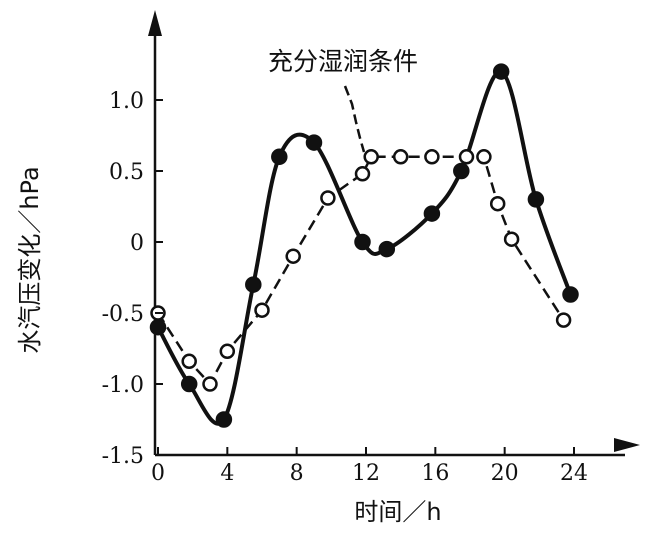 The height and width of the screenshot is (533, 659). Describe the element at coordinates (627, 445) in the screenshot. I see `x-axis-arrow` at that location.